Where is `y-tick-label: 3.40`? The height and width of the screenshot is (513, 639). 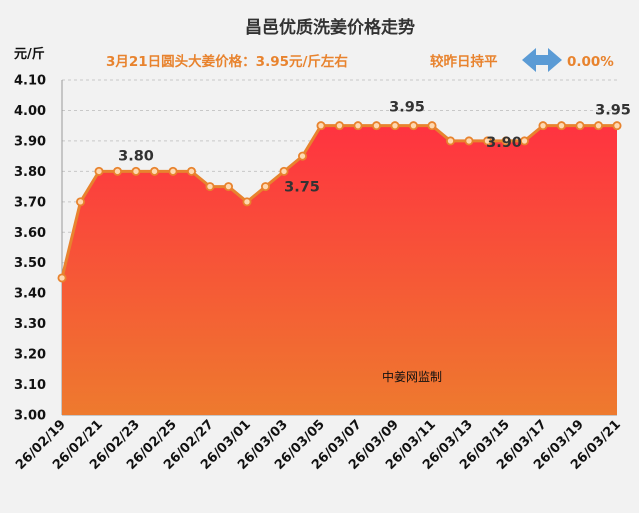
y-tick-label: 3.40 is located at coordinates (30, 294).